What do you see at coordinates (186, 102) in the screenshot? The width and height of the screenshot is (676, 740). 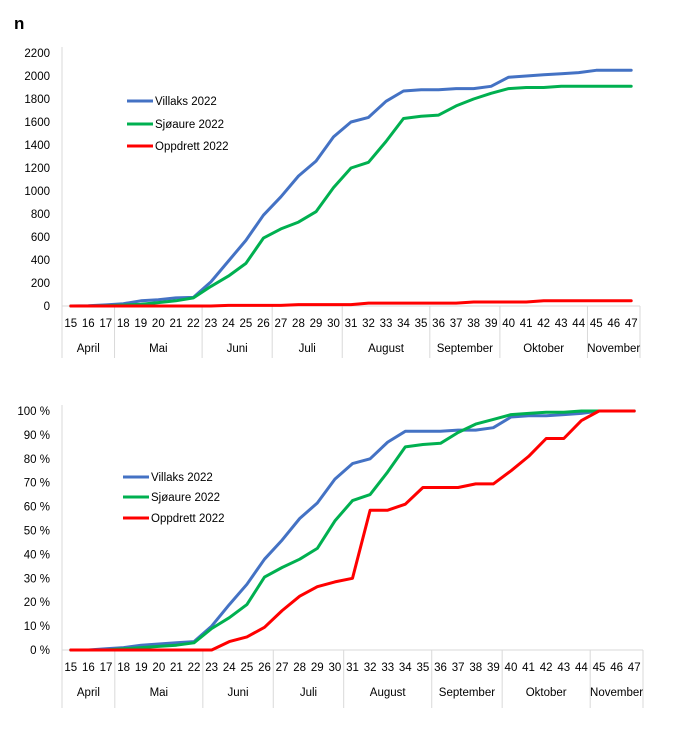 I see `legend-label: Villaks 2022` at bounding box center [186, 102].